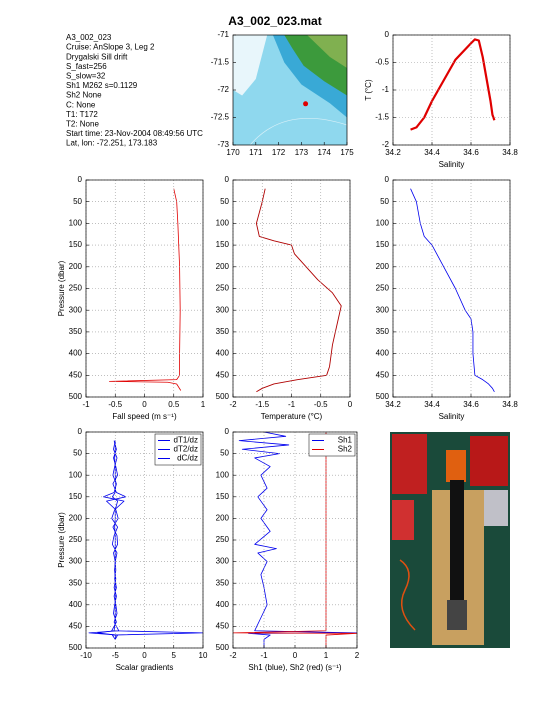 Image resolution: width=549 pixels, height=720 pixels. What do you see at coordinates (302, 152) in the screenshot?
I see `x-tick-label: 173` at bounding box center [302, 152].